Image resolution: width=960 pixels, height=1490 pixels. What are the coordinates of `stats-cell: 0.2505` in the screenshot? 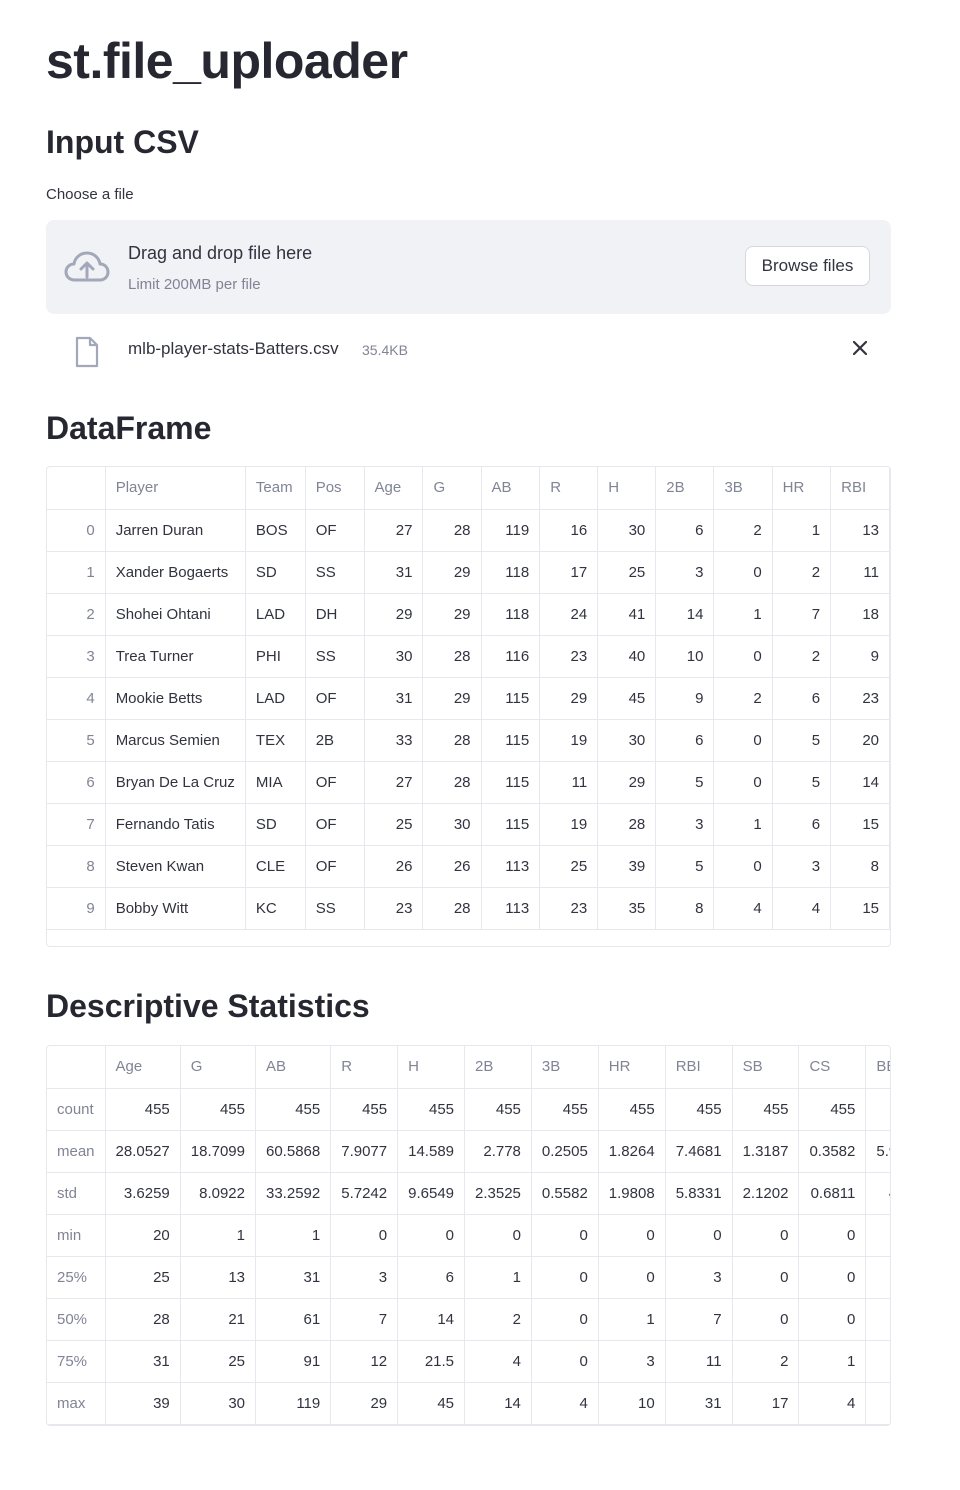 It's located at (565, 1151).